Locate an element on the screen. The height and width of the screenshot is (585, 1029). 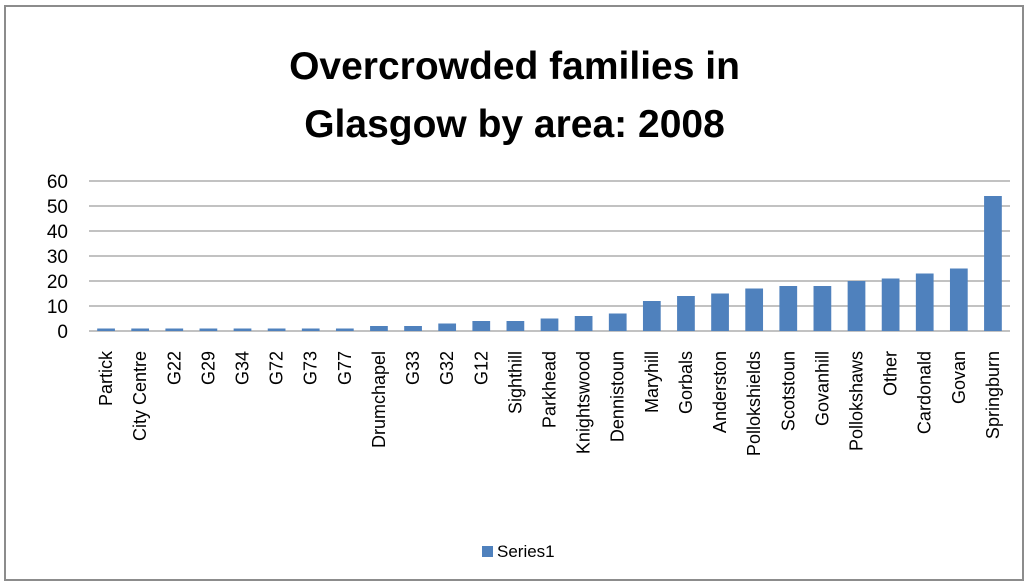
x-category-label: Maryhill is located at coordinates (652, 382).